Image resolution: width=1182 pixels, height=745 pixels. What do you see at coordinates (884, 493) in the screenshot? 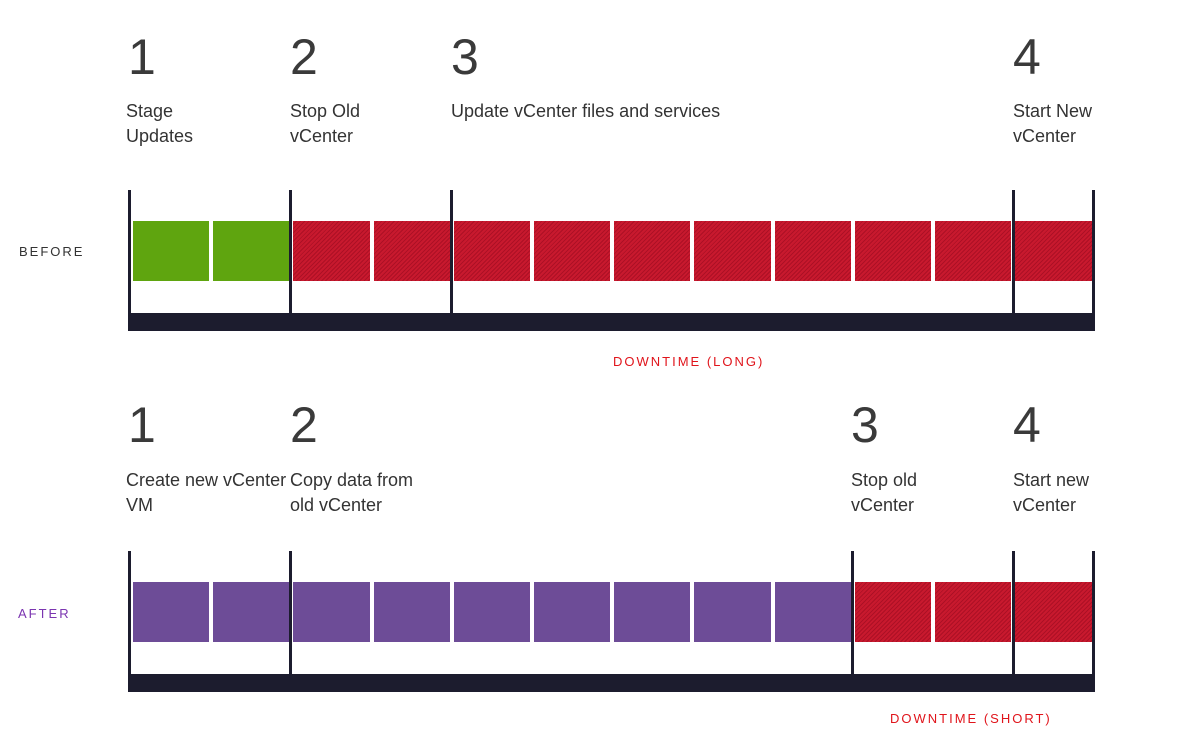
I see `after-step-3-label: Stop old vCenter` at bounding box center [884, 493].